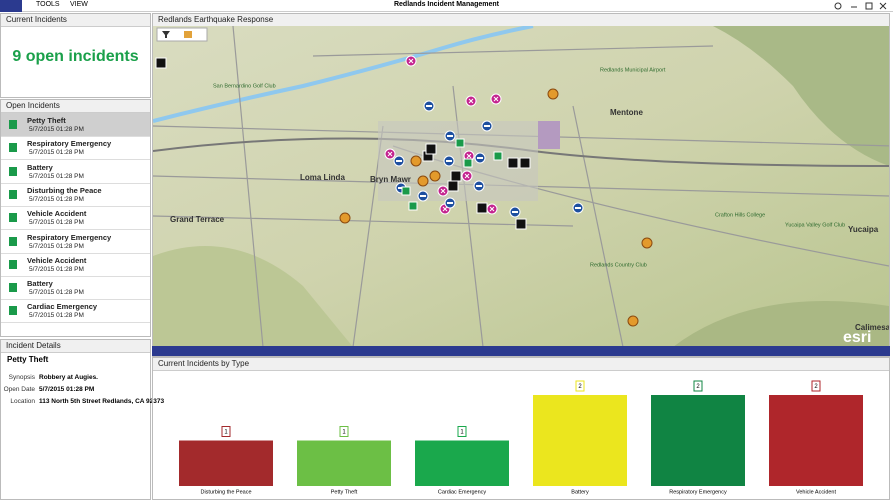 The height and width of the screenshot is (502, 893). I want to click on menu-view: VIEW, so click(79, 4).